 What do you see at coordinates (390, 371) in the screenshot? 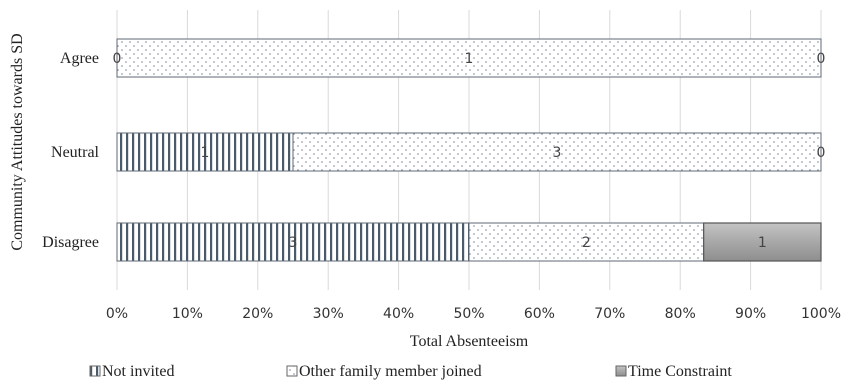
I see `legend-label: Other family member joined` at bounding box center [390, 371].